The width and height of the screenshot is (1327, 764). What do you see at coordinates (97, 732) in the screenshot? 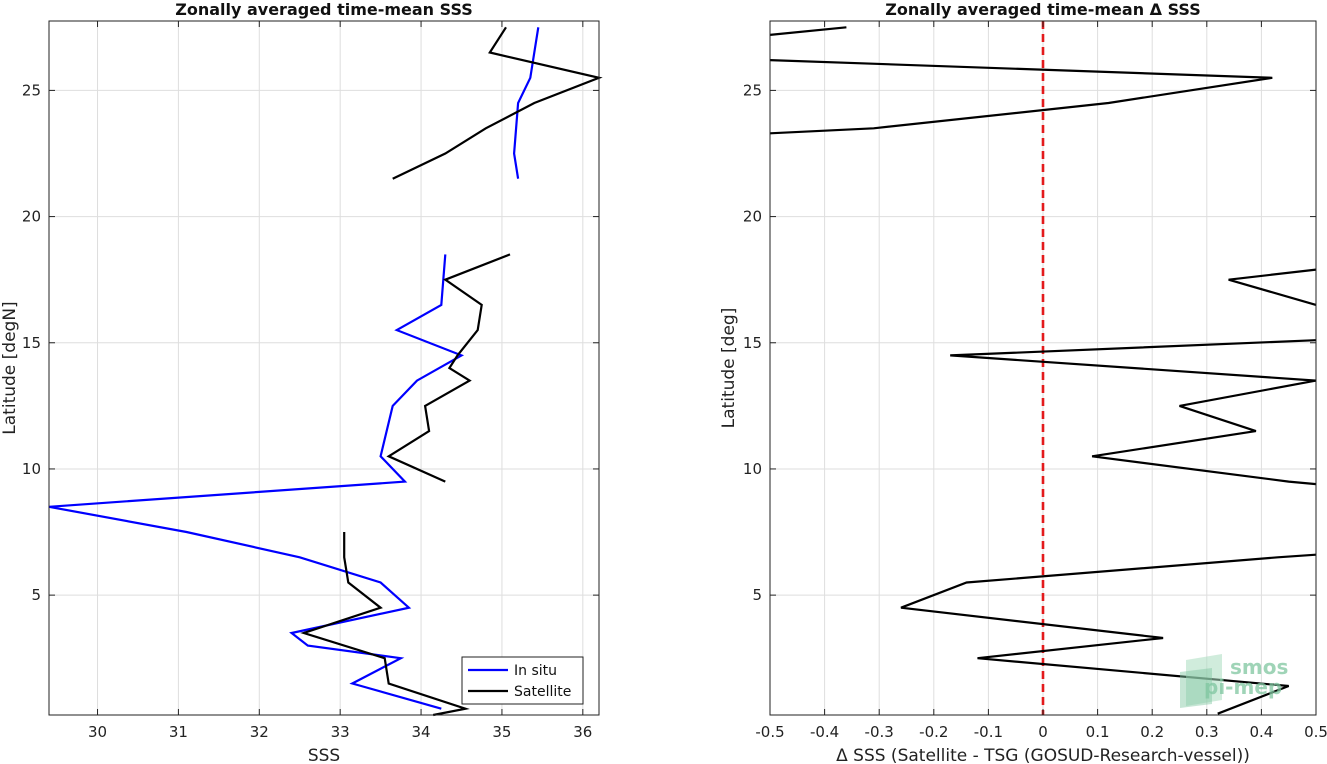
I see `x-tick-label: 30` at bounding box center [97, 732].